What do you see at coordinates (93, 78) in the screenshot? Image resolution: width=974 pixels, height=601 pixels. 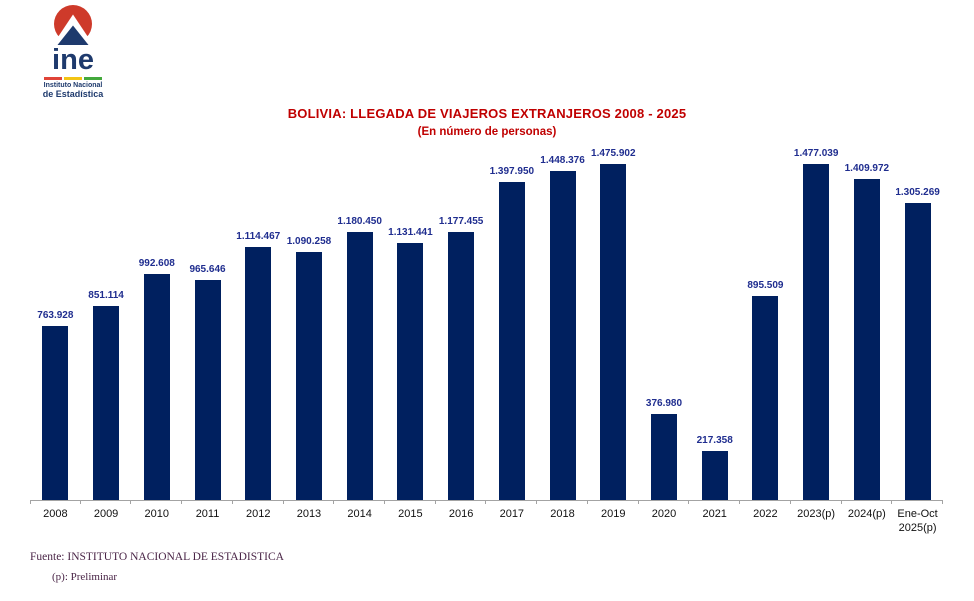 I see `flag-green-segment` at bounding box center [93, 78].